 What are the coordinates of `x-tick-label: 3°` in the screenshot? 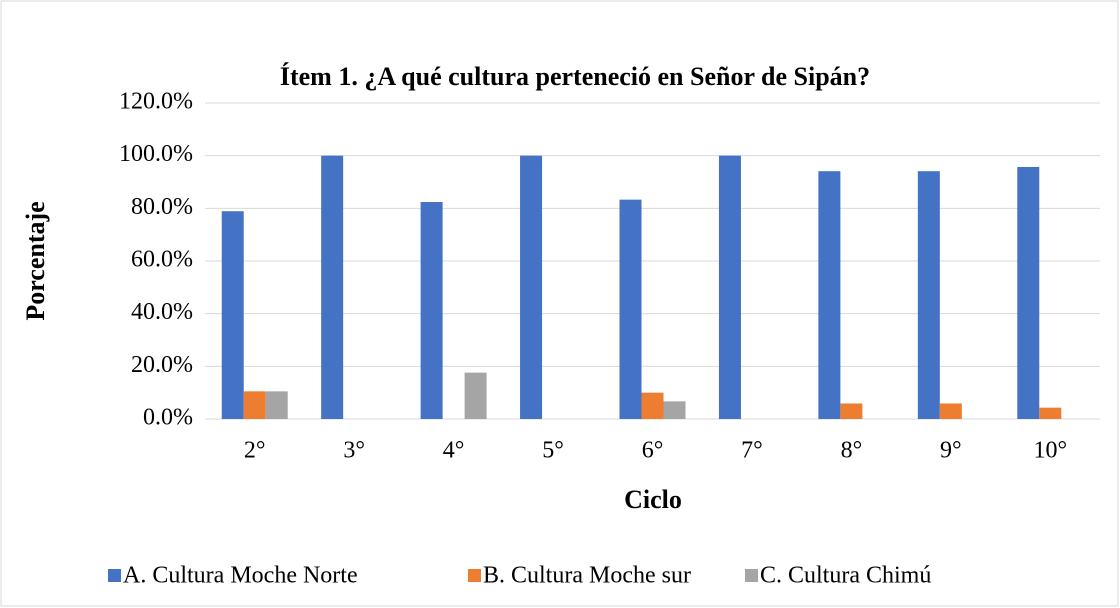 It's located at (354, 451).